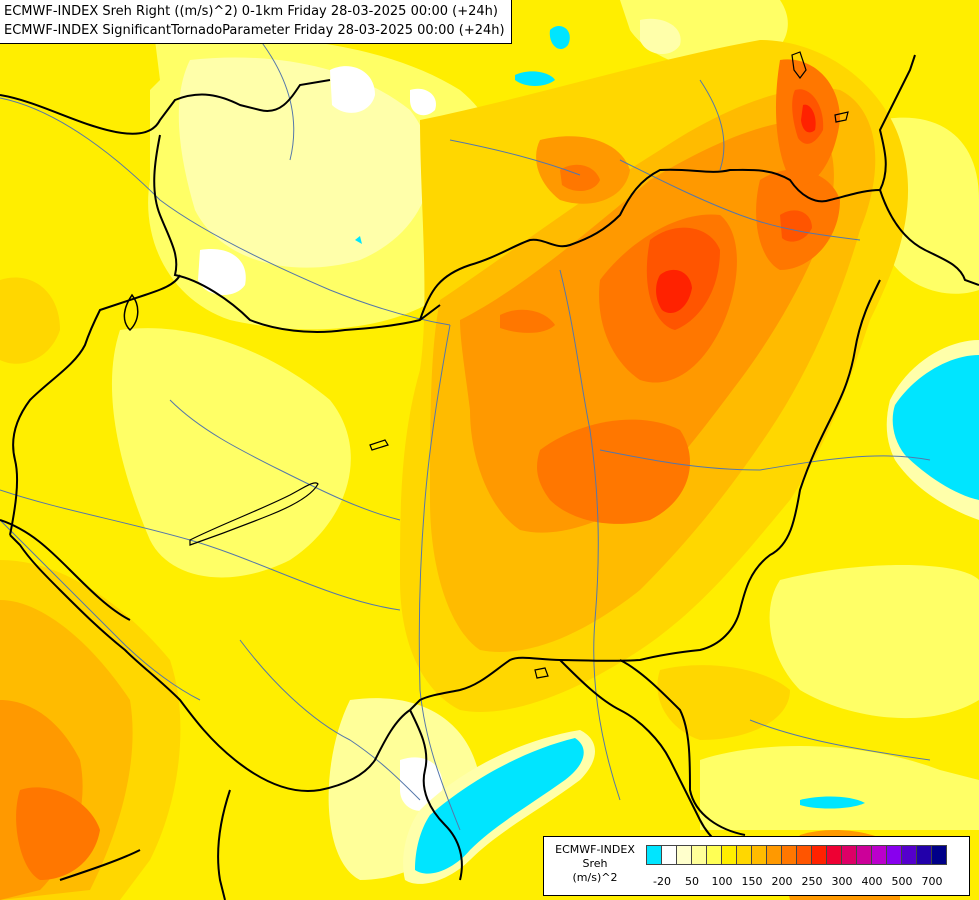  I want to click on legend-title-line-1: ECMWF-INDEX, so click(595, 849).